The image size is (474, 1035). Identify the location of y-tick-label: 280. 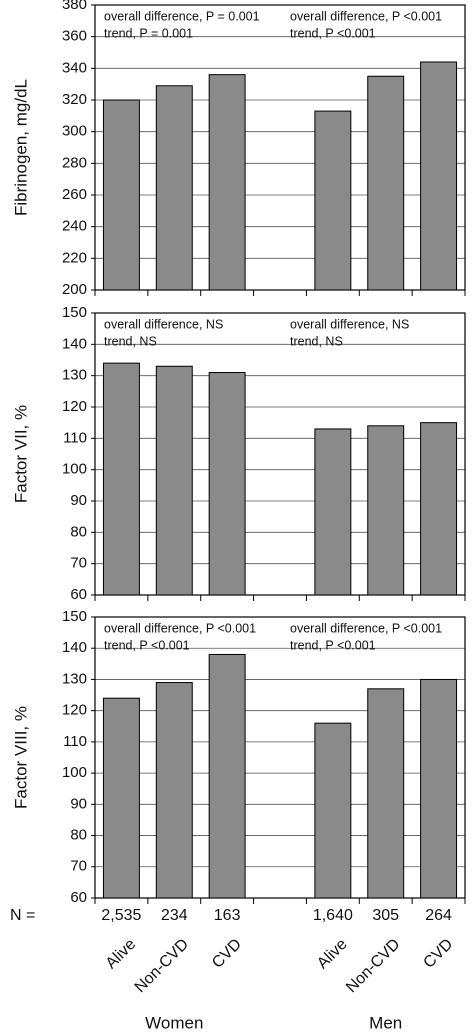
(74, 162).